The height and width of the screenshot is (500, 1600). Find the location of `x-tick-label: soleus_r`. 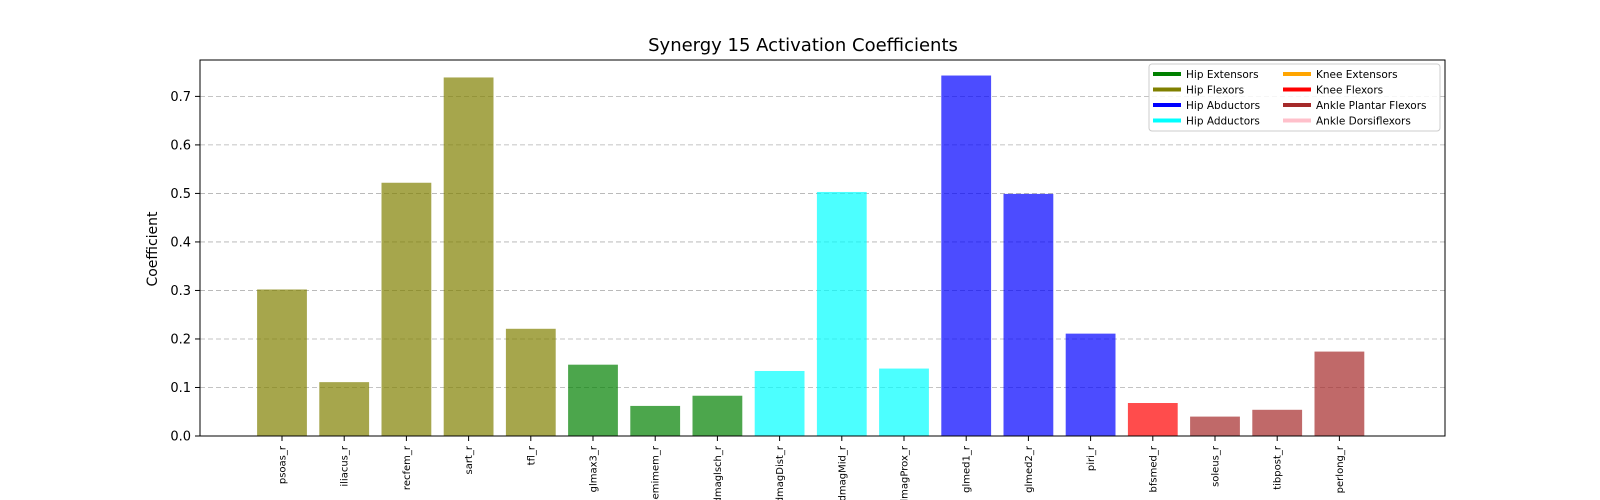

x-tick-label: soleus_r is located at coordinates (1216, 466).